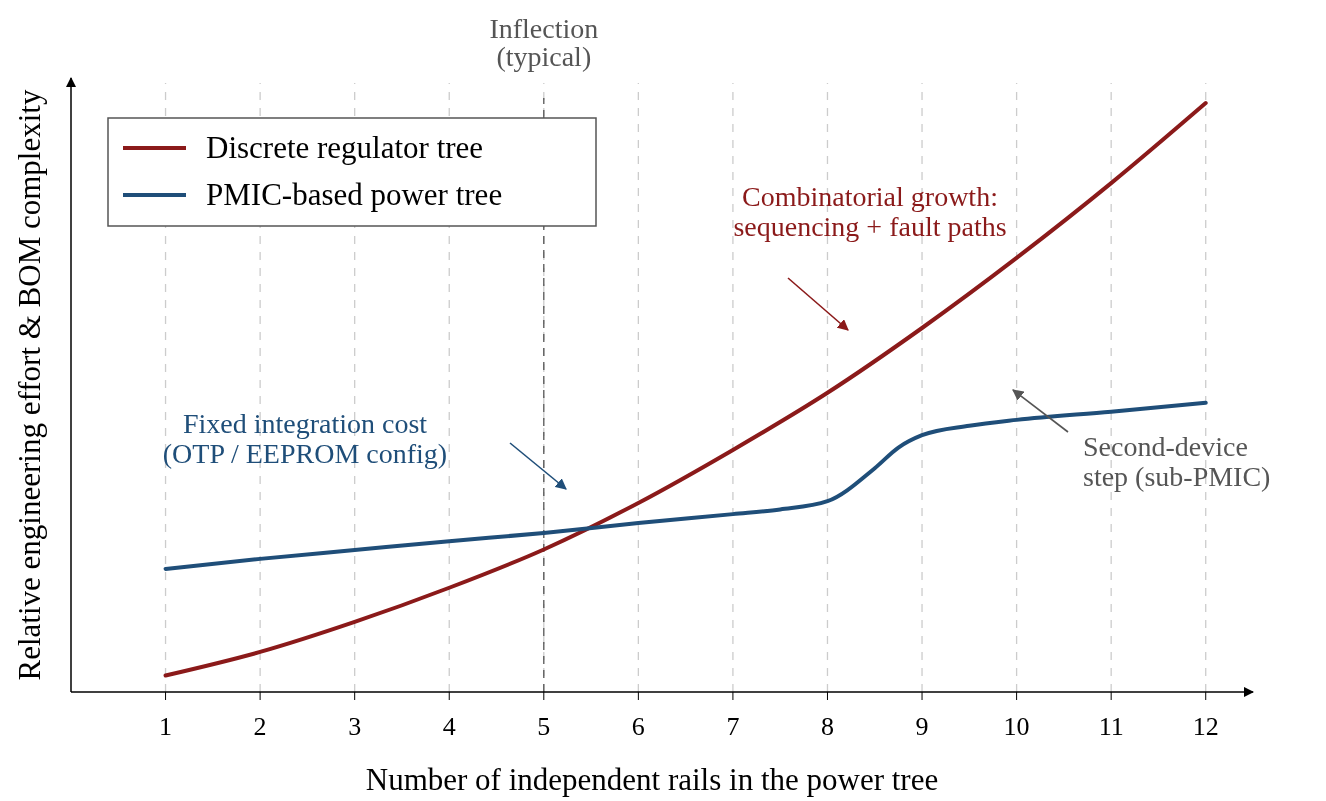 Image resolution: width=1326 pixels, height=801 pixels. What do you see at coordinates (260, 726) in the screenshot?
I see `x-tick-label: 2` at bounding box center [260, 726].